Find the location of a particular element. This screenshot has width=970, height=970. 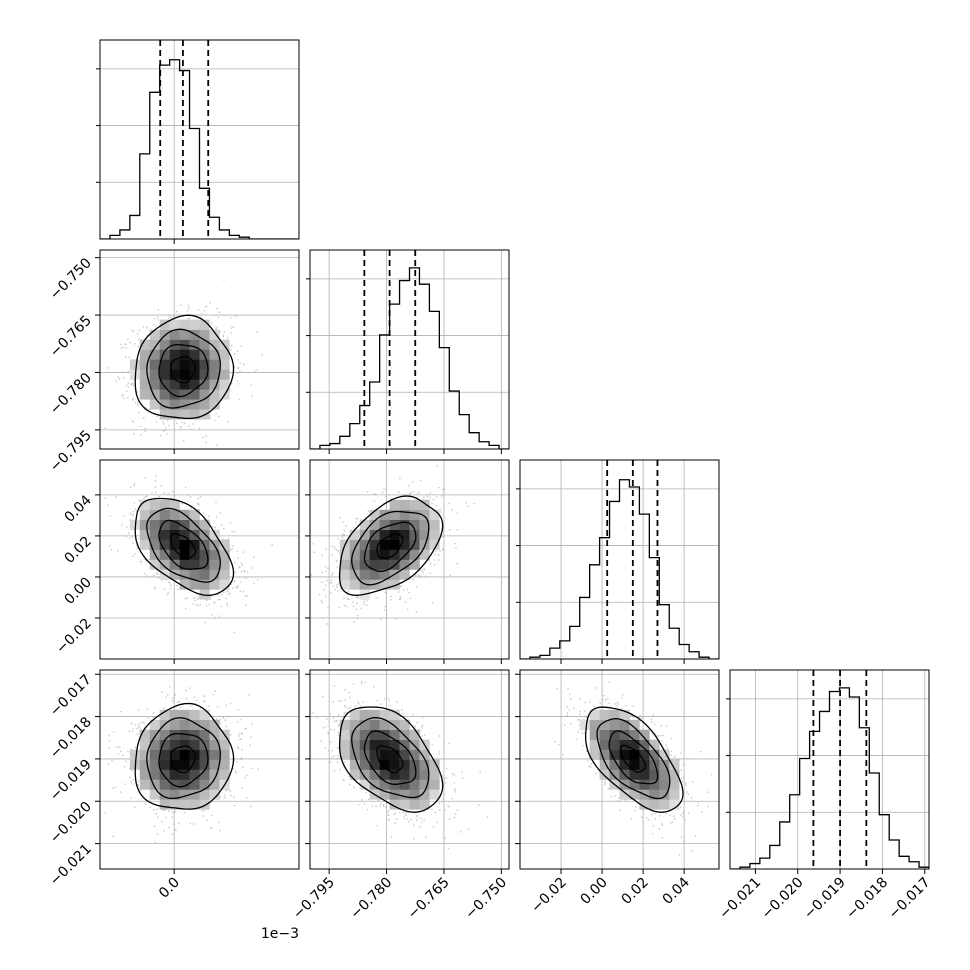

density-layer is located at coordinates (181, 765).